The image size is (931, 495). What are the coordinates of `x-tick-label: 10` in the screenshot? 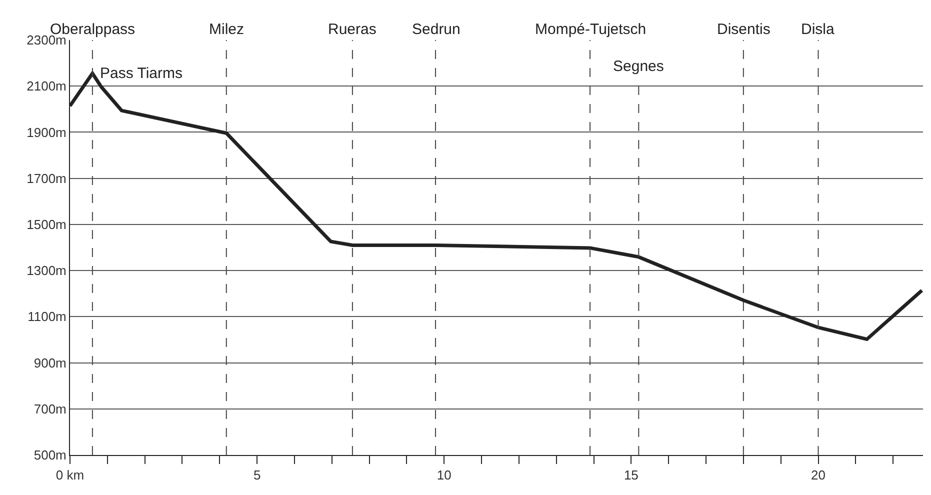 It's located at (444, 475).